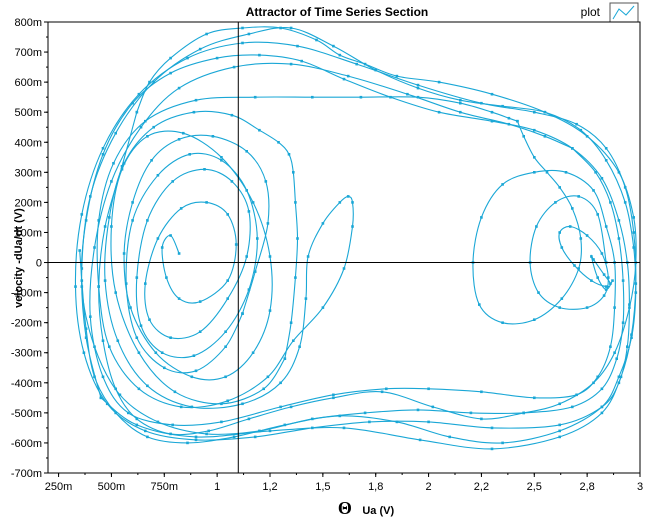  Describe the element at coordinates (19, 258) in the screenshot. I see `y-axis-label: velocity -dUa/dt (V)` at that location.